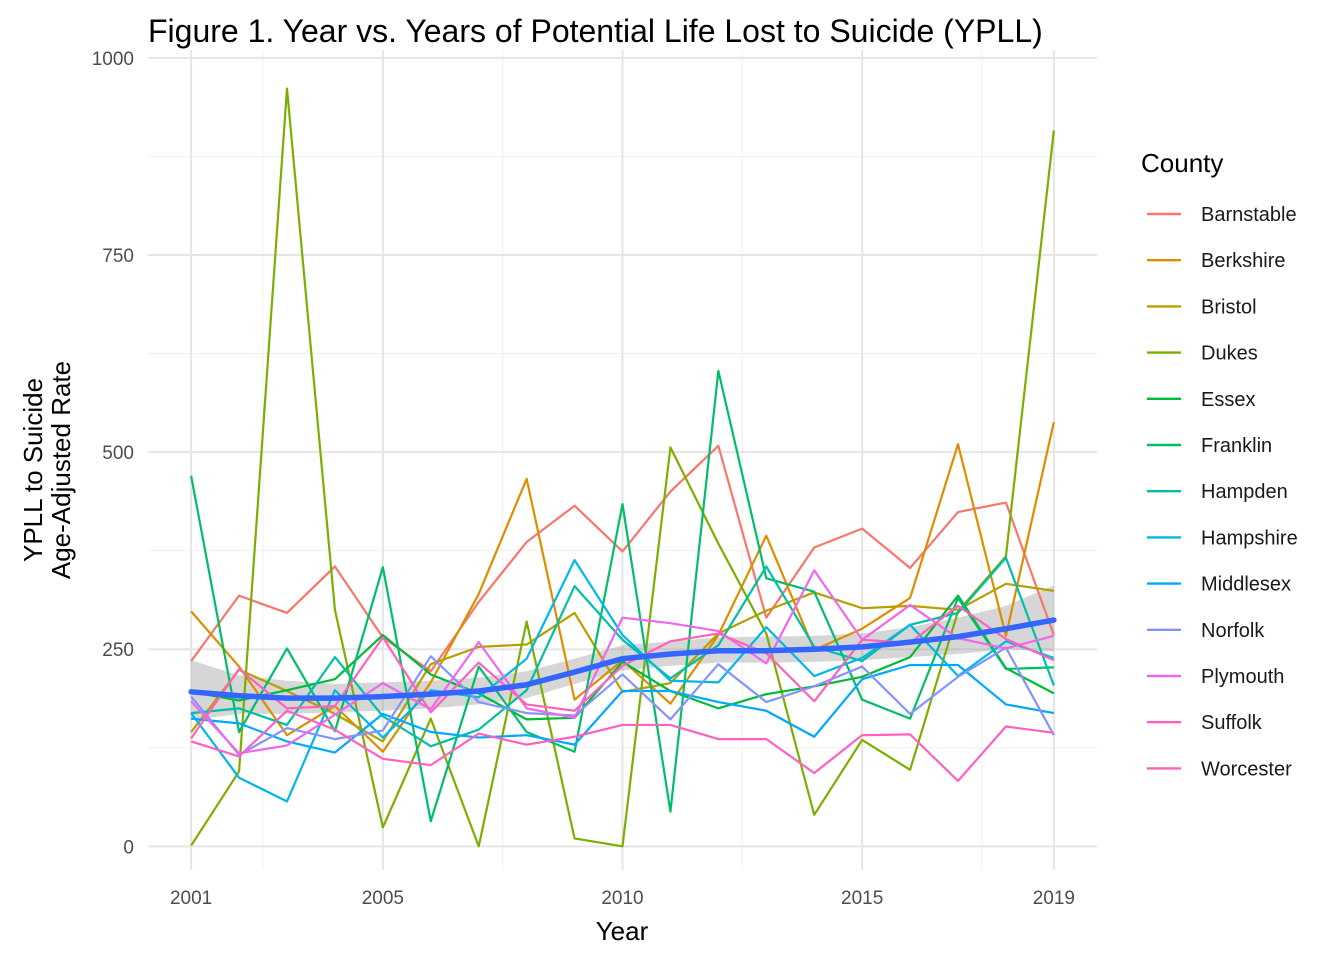 The width and height of the screenshot is (1344, 960). Describe the element at coordinates (61, 470) in the screenshot. I see `y-axis-title-line-2: Age-Adjusted Rate` at that location.